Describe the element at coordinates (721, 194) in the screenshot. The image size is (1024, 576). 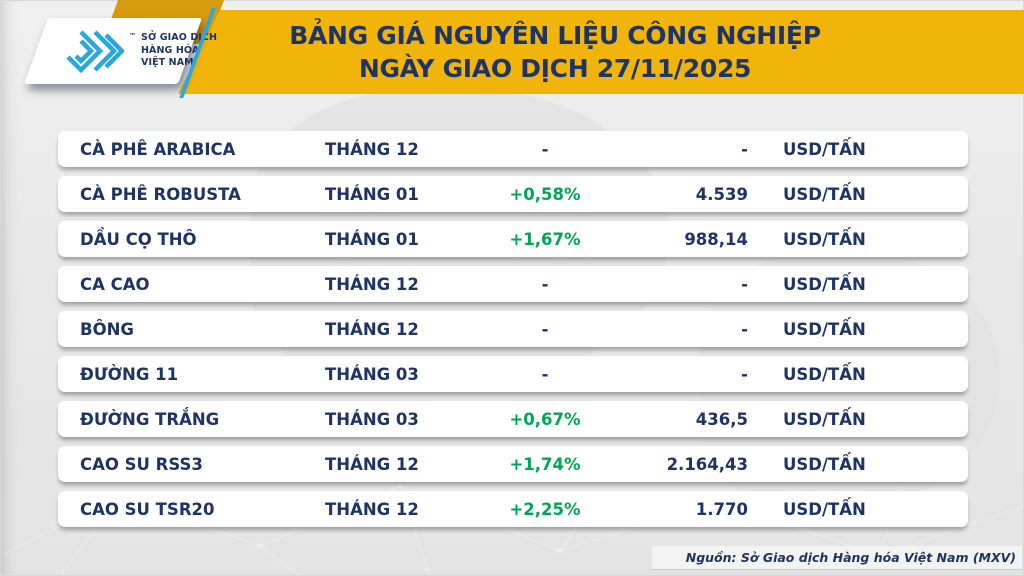
I see `price-value: 4.539` at that location.